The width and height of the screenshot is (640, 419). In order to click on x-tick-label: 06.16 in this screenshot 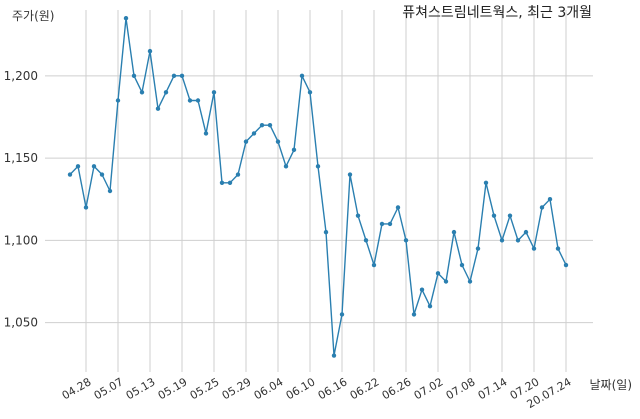, I will do `click(333, 388)`.